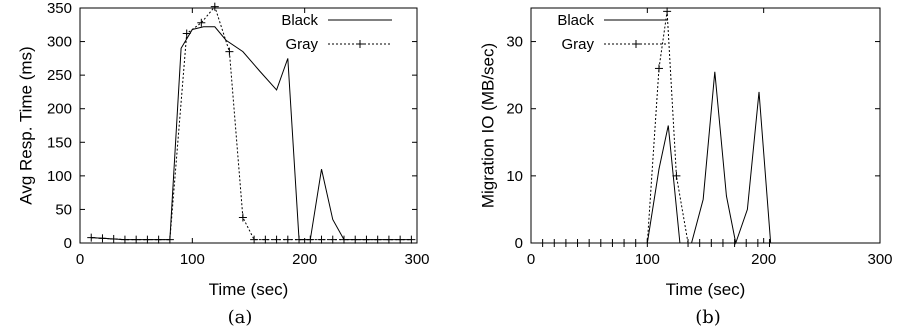  What do you see at coordinates (59, 176) in the screenshot?
I see `y-tick-label: 100` at bounding box center [59, 176].